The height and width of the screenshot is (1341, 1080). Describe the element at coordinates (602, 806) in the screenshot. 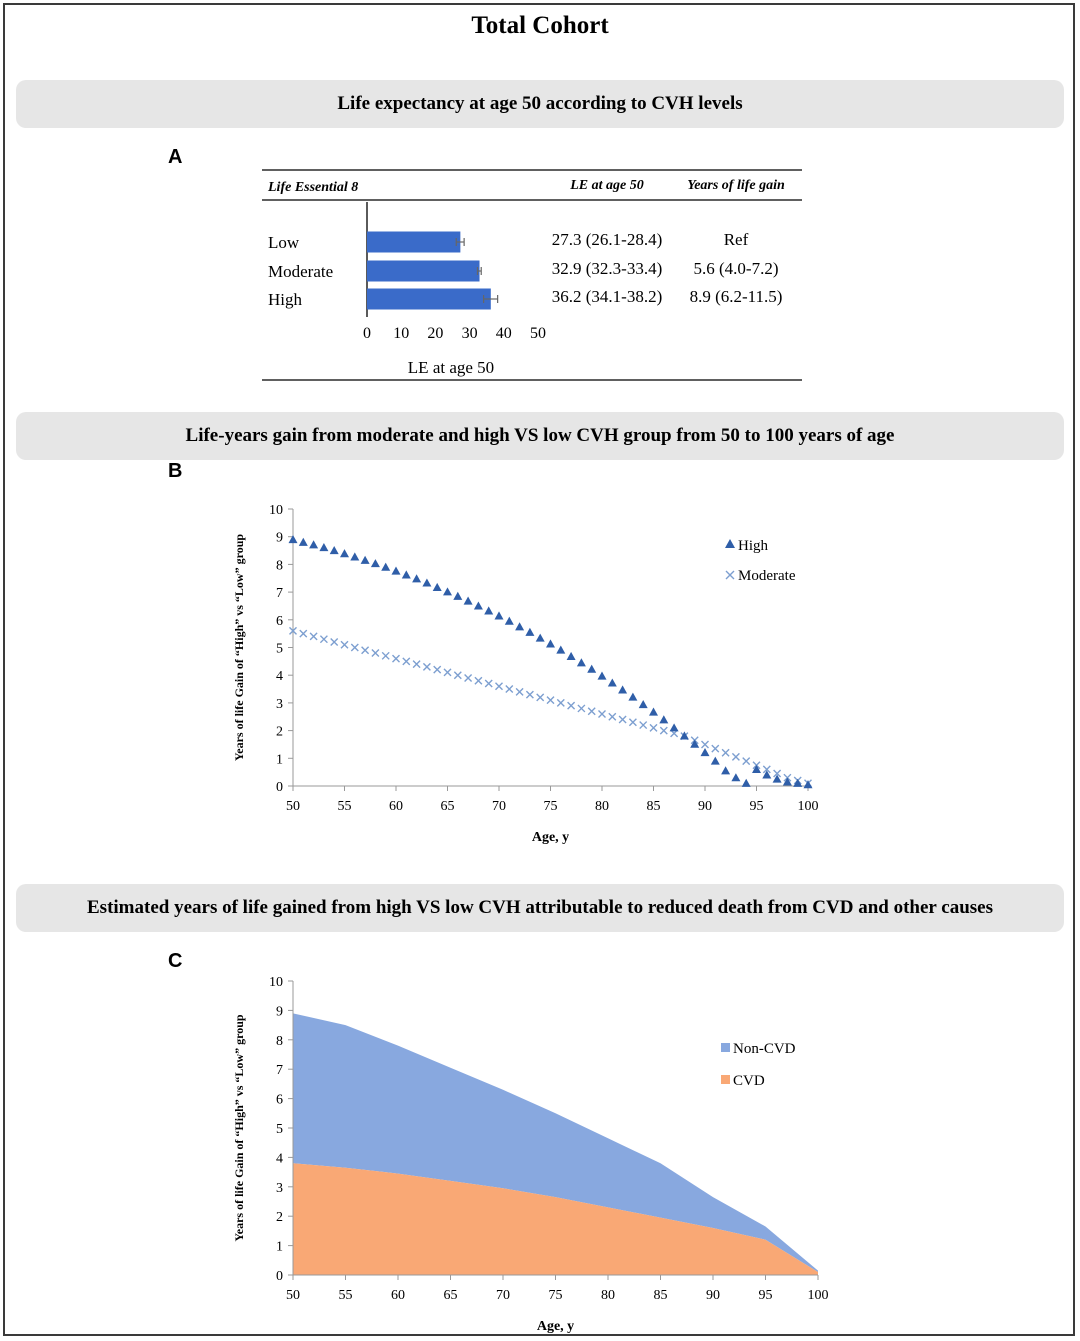

I see `x-tick-label: 80` at that location.